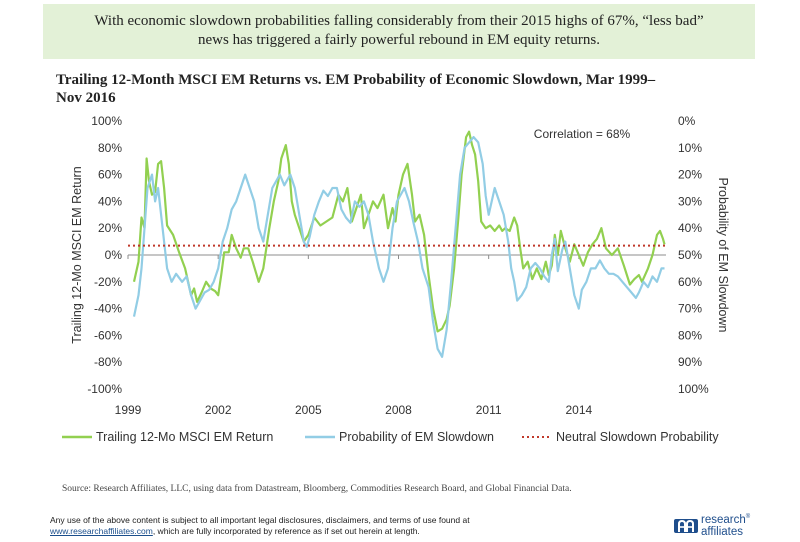 The width and height of the screenshot is (800, 542). I want to click on y-right-tick-label: 0%, so click(687, 121).